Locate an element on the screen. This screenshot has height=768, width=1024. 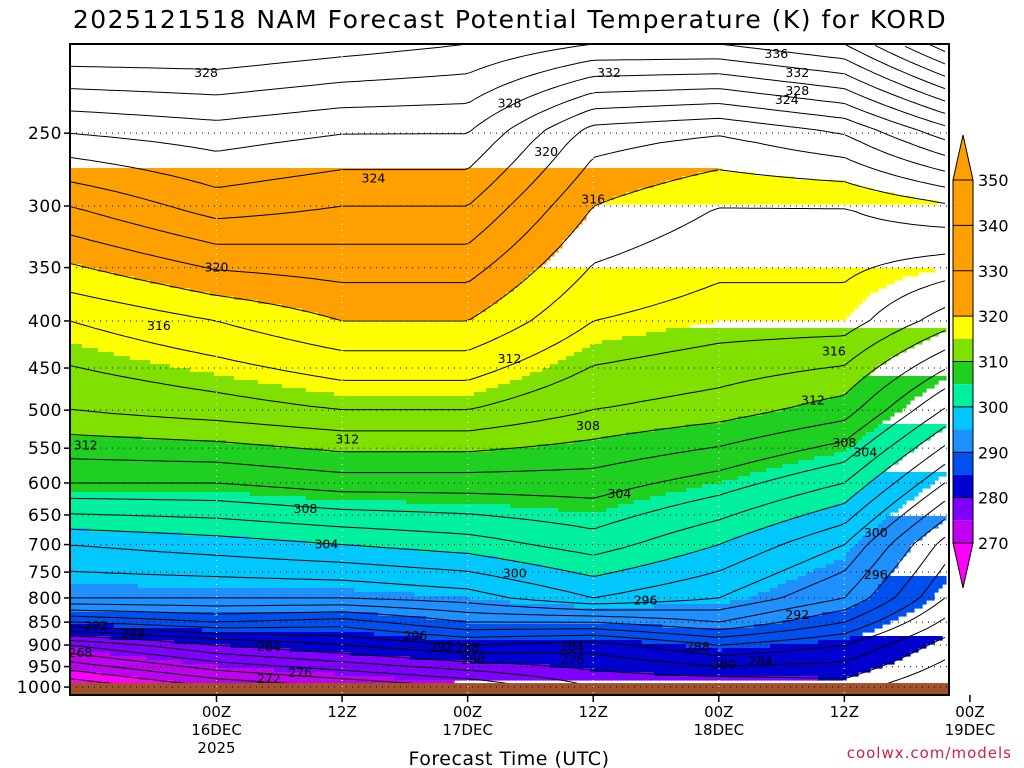
contour-label: 284 is located at coordinates (761, 661).